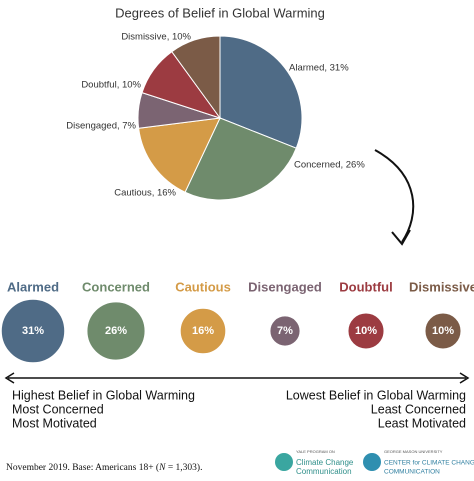 This screenshot has height=481, width=474. Describe the element at coordinates (237, 378) in the screenshot. I see `scale-arrowheads` at that location.